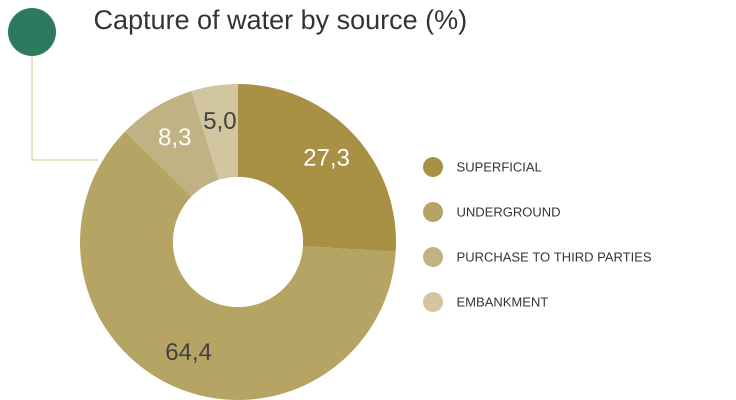  What do you see at coordinates (189, 353) in the screenshot?
I see `data-label: 64,4` at bounding box center [189, 353].